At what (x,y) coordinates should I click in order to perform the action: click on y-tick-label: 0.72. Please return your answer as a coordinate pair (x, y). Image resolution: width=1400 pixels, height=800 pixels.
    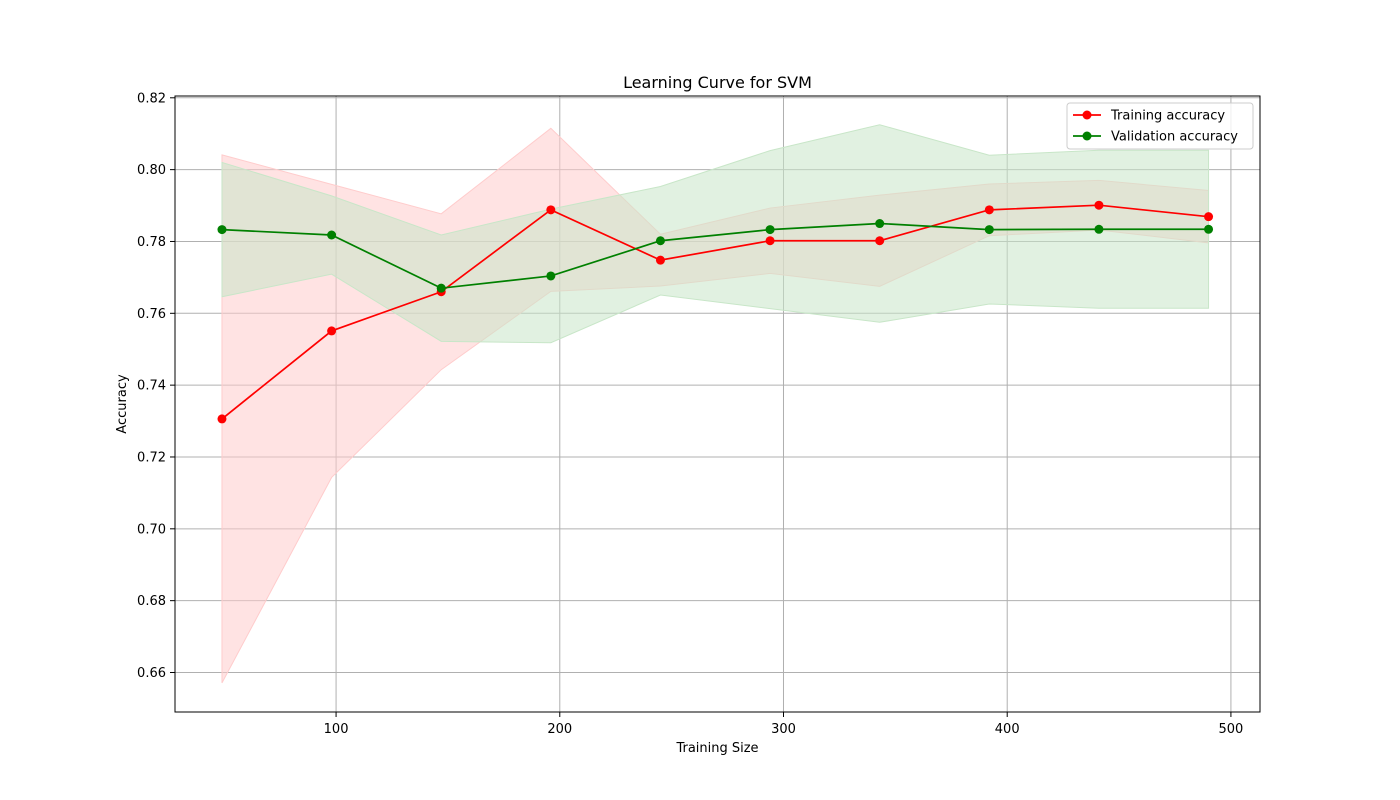
    Looking at the image, I should click on (151, 457).